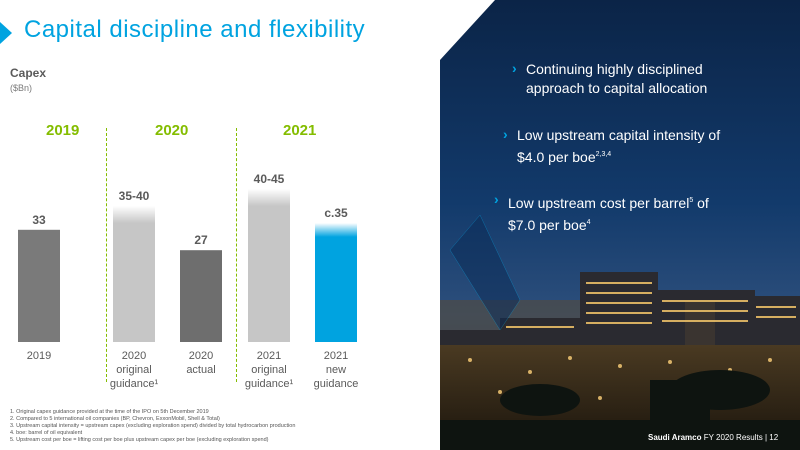 The image size is (800, 450). Describe the element at coordinates (172, 130) in the screenshot. I see `year-header-2020: 2020` at that location.